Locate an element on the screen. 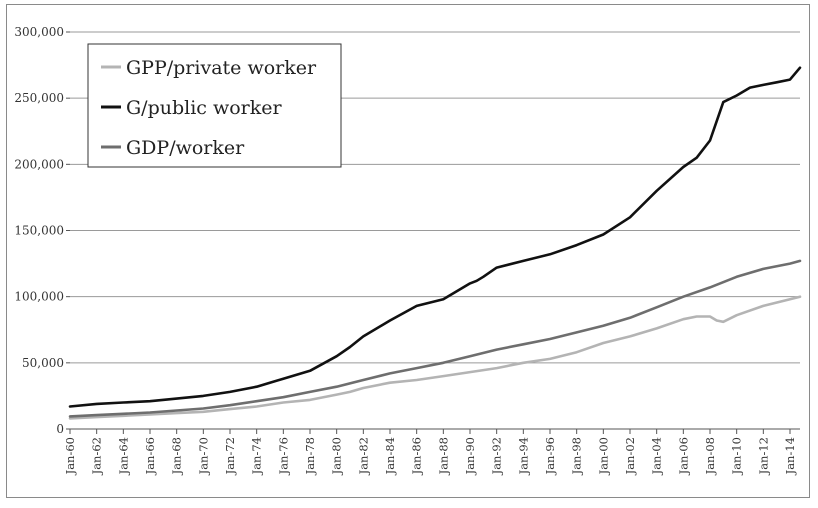 Image resolution: width=818 pixels, height=508 pixels. x-tick-label: Jan-94 is located at coordinates (523, 456).